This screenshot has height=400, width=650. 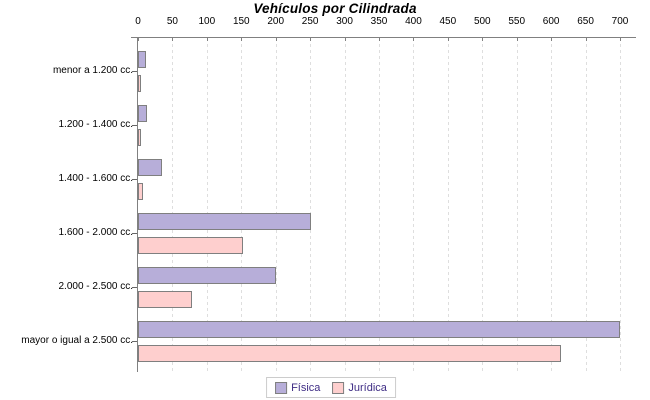 I want to click on x-tick-label-0: 0, so click(x=138, y=21).